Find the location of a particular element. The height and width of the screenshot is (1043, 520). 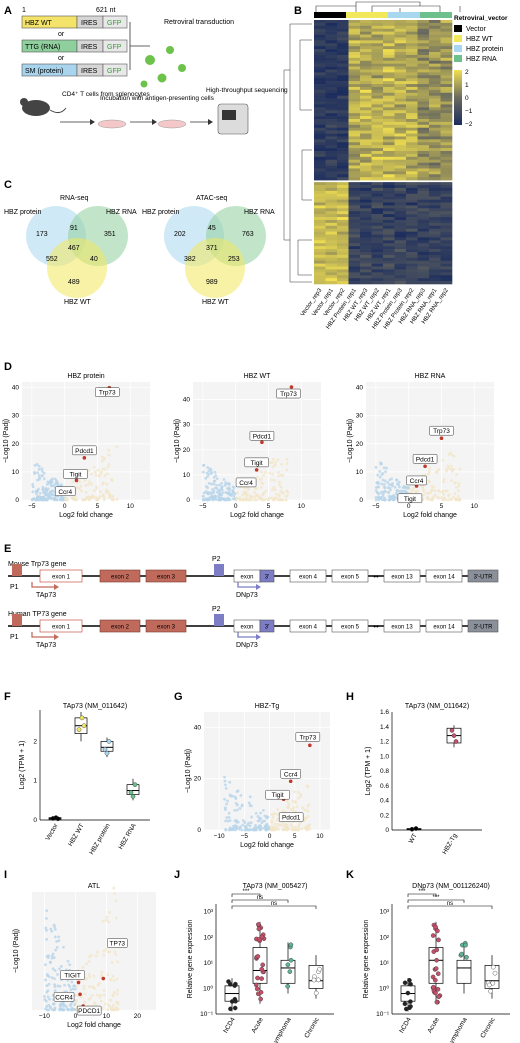

data-point is located at coordinates (235, 999).